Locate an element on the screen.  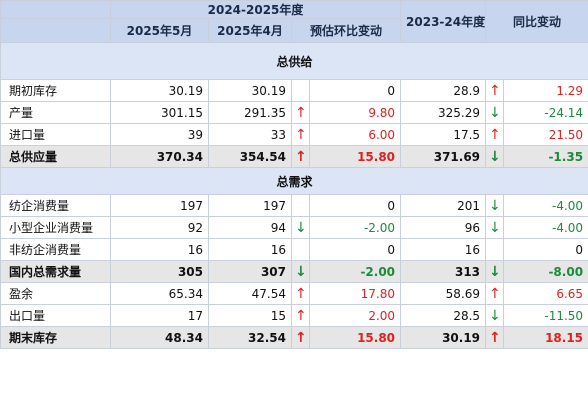
row-label: 总供应量 is located at coordinates (55, 156).